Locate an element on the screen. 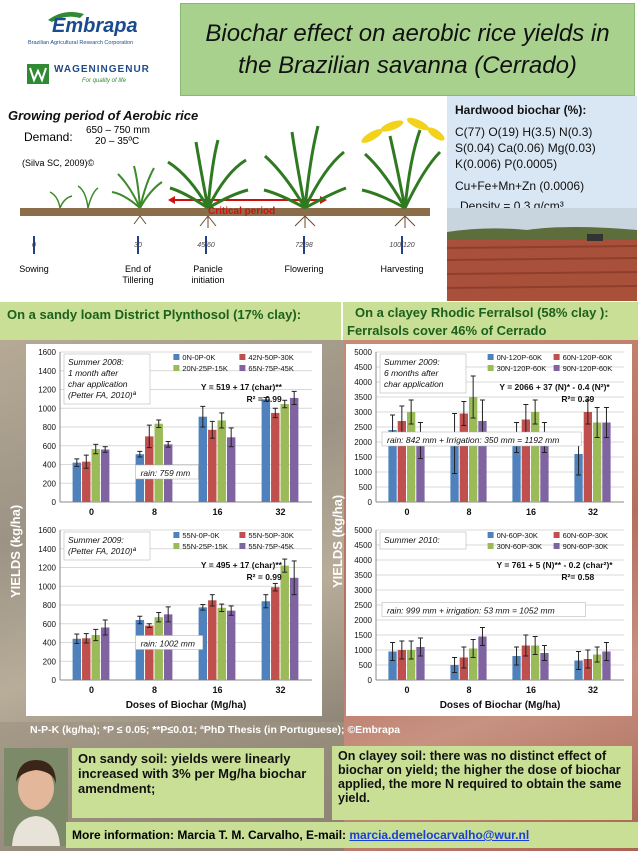 The width and height of the screenshot is (638, 851). legend-label: 30N-120P-60K is located at coordinates (522, 368).